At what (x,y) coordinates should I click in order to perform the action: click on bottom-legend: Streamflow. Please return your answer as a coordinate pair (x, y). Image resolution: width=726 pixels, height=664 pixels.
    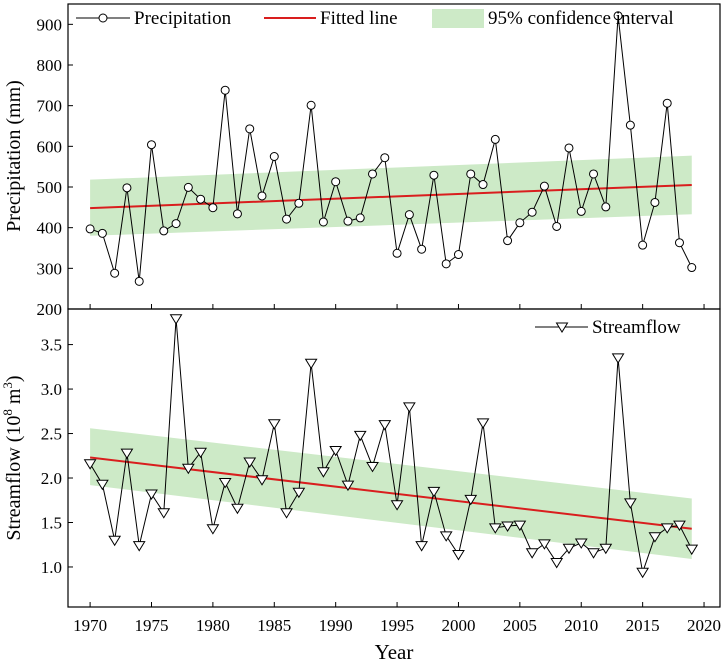
    Looking at the image, I should click on (608, 327).